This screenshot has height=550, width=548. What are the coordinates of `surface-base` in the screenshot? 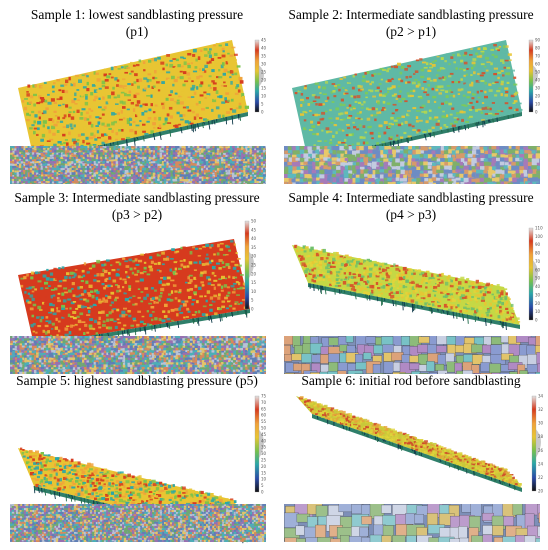 It's located at (133, 100).